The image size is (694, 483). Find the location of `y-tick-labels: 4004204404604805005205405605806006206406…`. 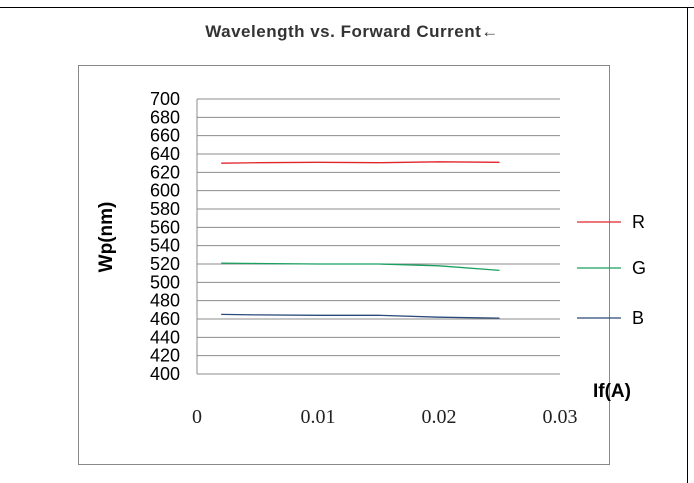

y-tick-labels: 4004204404604805005205405605806006206406… is located at coordinates (165, 236).